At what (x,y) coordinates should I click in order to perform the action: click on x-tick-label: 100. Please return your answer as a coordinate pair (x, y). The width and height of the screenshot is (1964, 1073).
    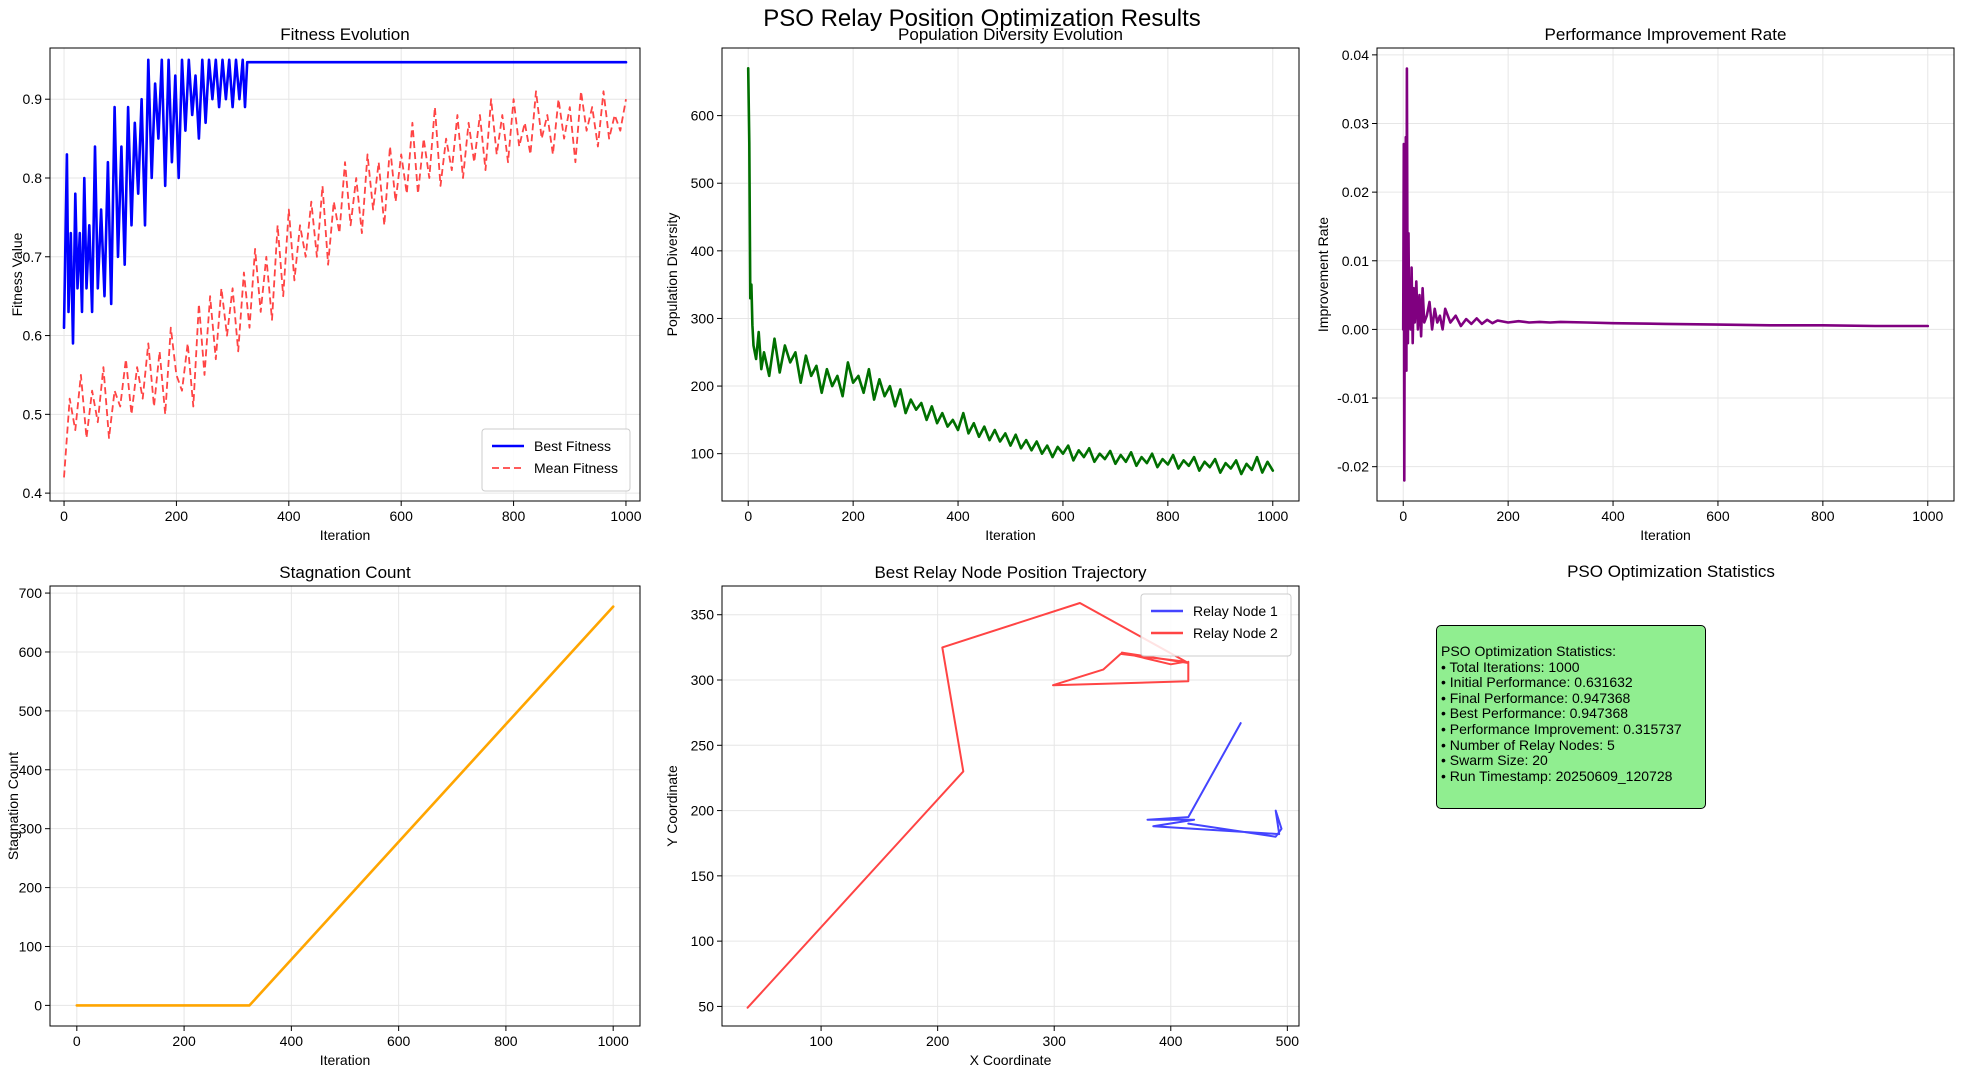
    Looking at the image, I should click on (821, 1041).